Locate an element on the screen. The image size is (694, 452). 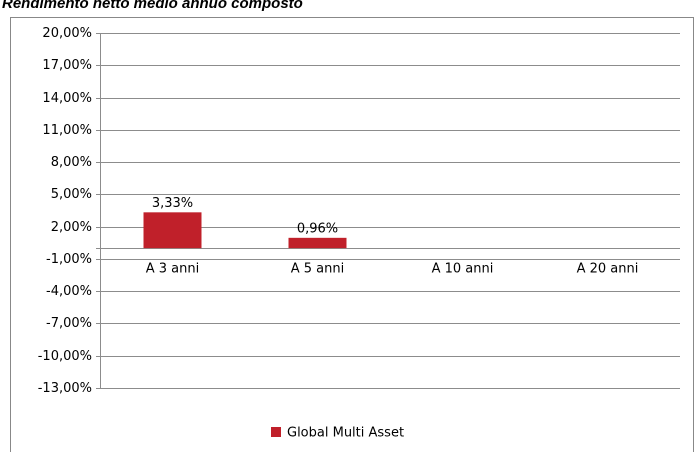
legend-label: Global Multi Asset is located at coordinates (345, 433).